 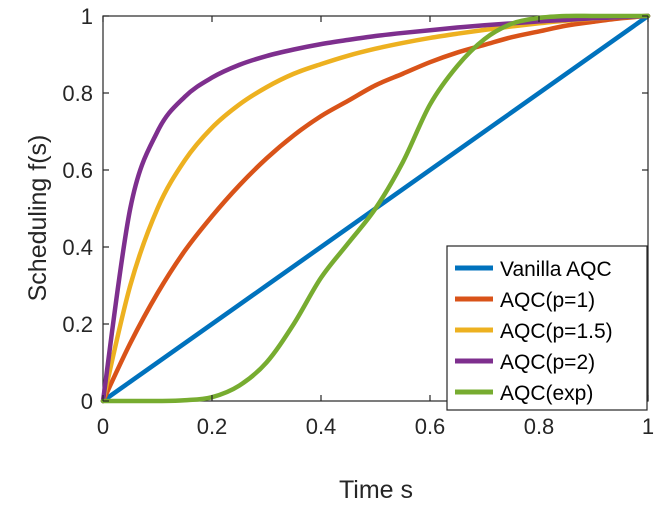 I want to click on x-tick-label: 0.6, so click(x=430, y=426).